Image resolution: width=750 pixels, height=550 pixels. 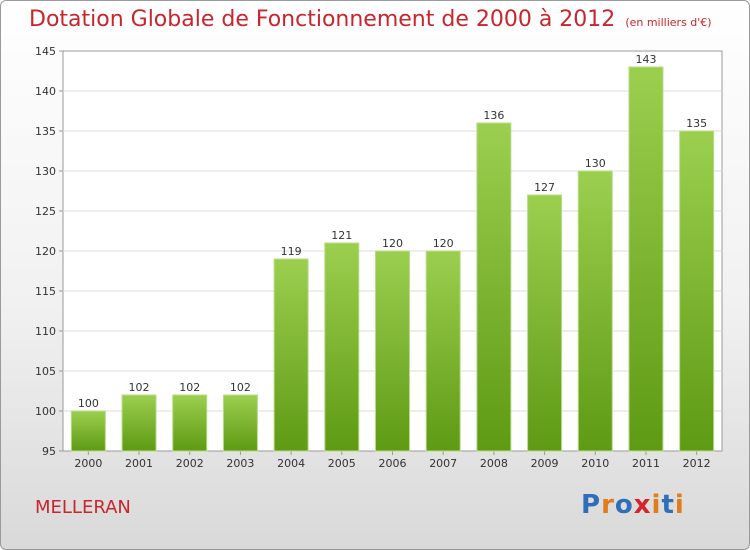 What do you see at coordinates (240, 463) in the screenshot?
I see `x-tick-label: 2003` at bounding box center [240, 463].